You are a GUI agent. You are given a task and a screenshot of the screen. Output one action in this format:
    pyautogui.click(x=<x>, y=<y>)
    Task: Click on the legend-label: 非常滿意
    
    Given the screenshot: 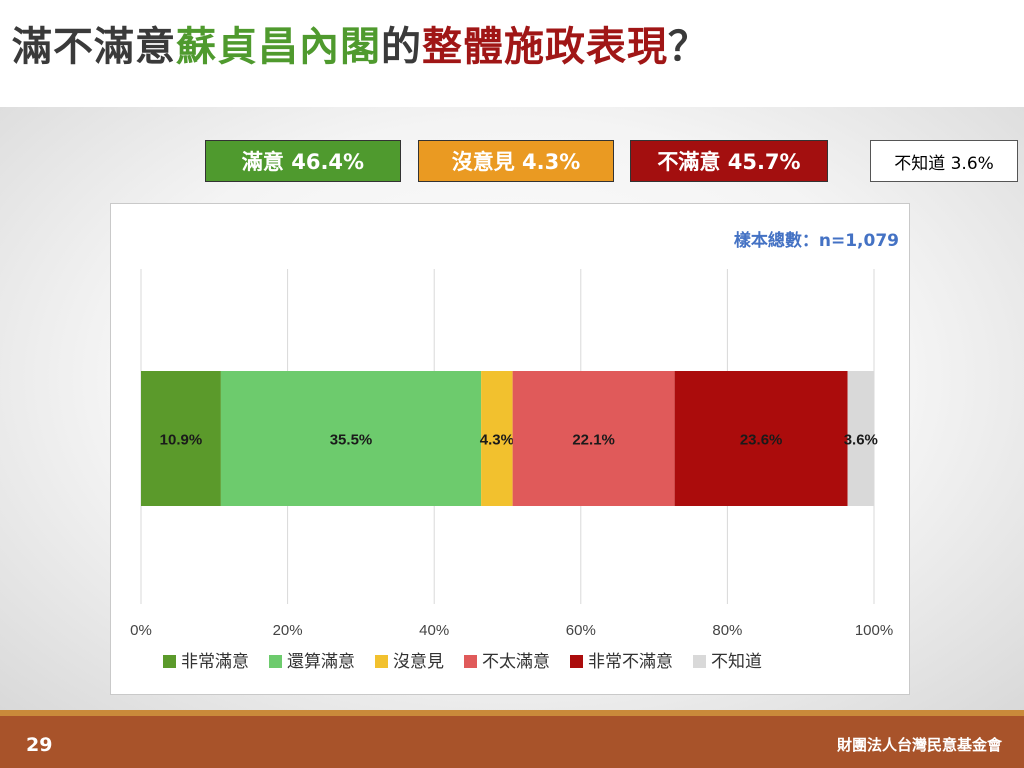 What is the action you would take?
    pyautogui.click(x=215, y=661)
    